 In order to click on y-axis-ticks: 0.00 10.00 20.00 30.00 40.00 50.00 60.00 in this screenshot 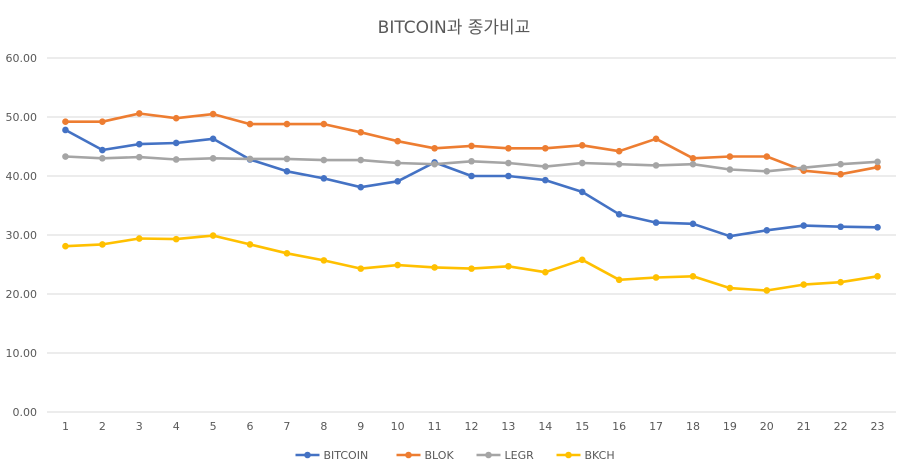, I will do `click(22, 235)`.